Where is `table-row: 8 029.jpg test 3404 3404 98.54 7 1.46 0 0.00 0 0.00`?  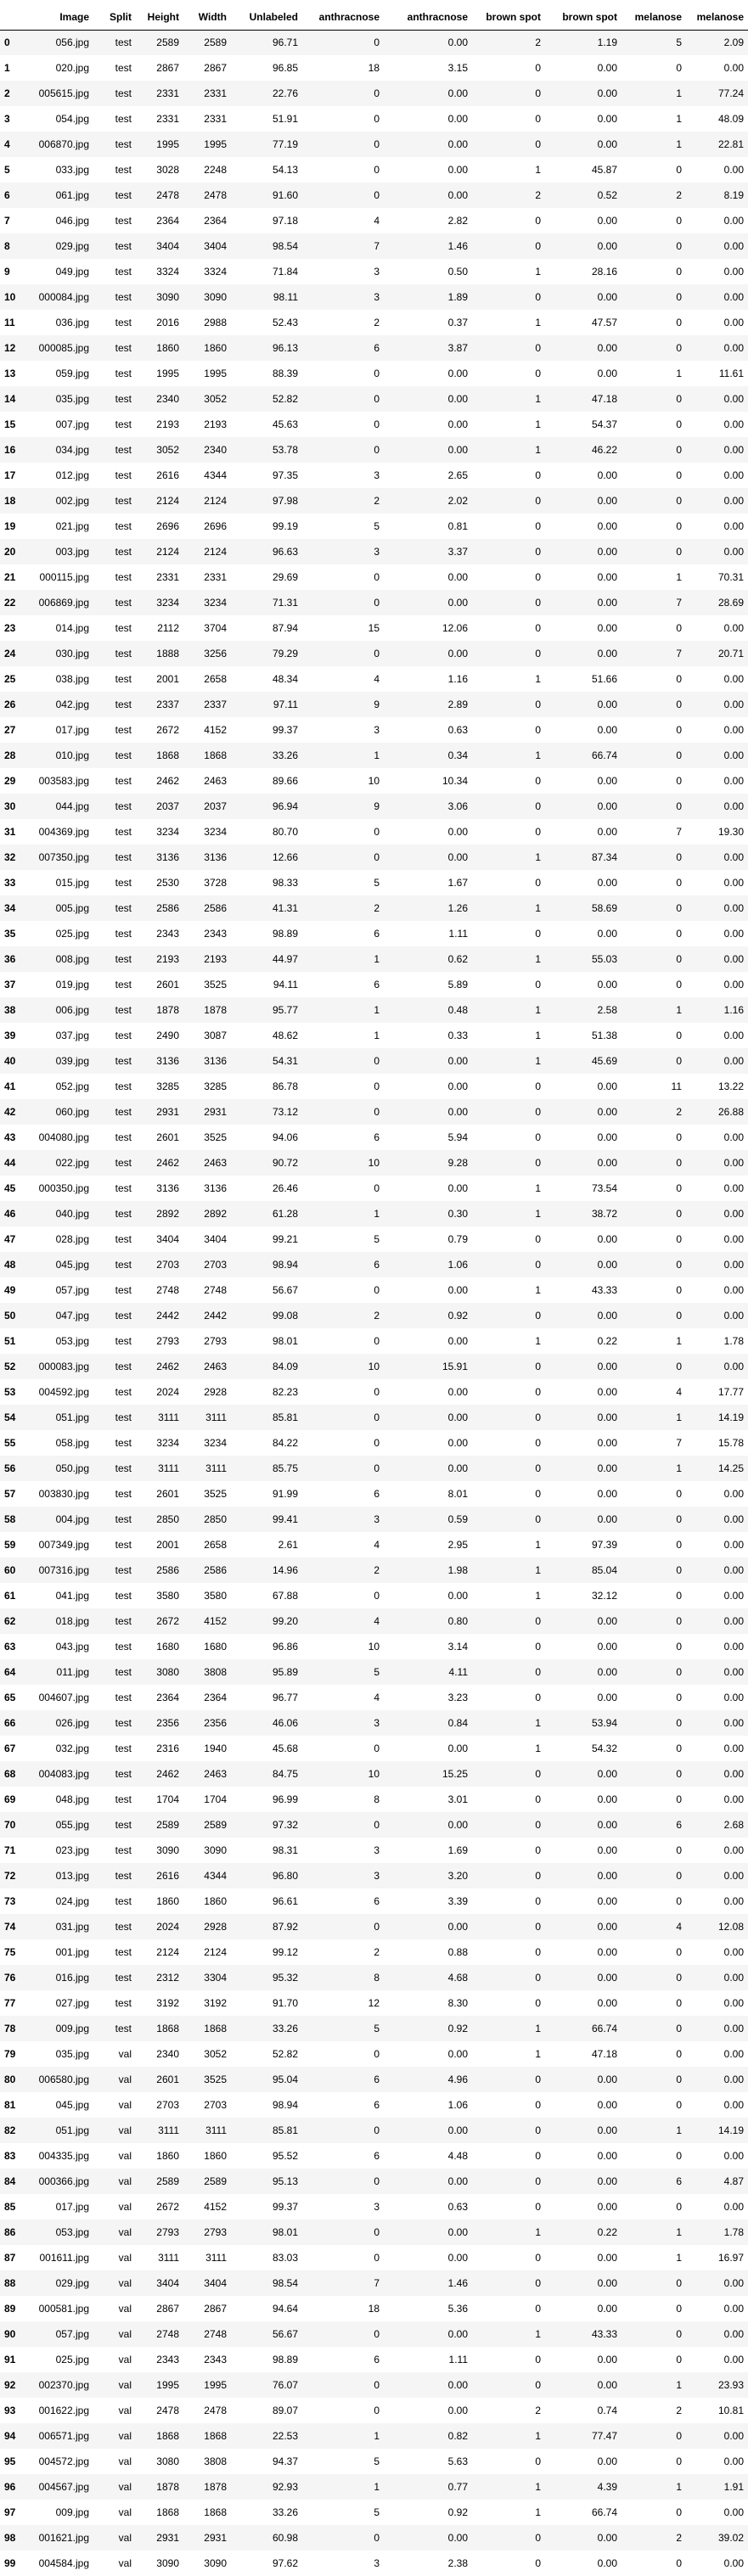 table-row: 8 029.jpg test 3404 3404 98.54 7 1.46 0 0.00 0 0.00 is located at coordinates (374, 246).